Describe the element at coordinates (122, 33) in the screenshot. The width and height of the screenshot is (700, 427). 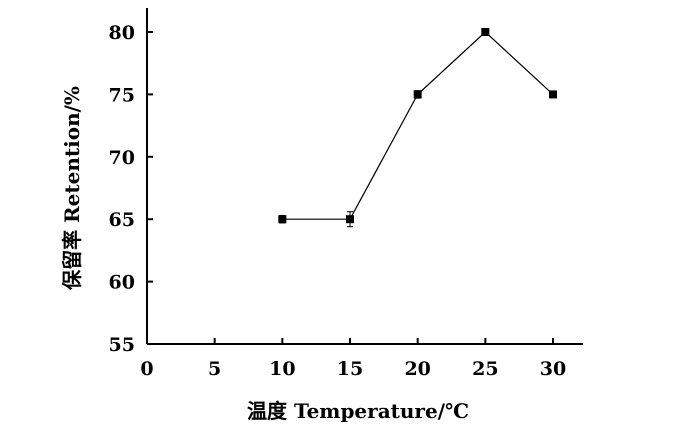
I see `y-tick-label: 80` at that location.